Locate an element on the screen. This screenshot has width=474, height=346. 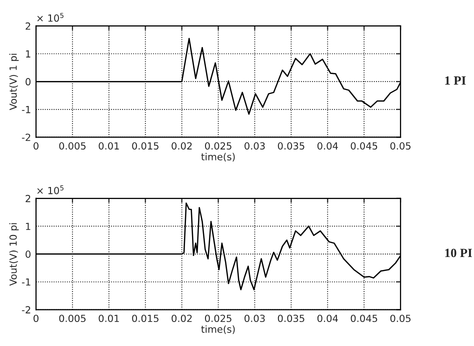
text: 1 PI is located at coordinates (455, 80).